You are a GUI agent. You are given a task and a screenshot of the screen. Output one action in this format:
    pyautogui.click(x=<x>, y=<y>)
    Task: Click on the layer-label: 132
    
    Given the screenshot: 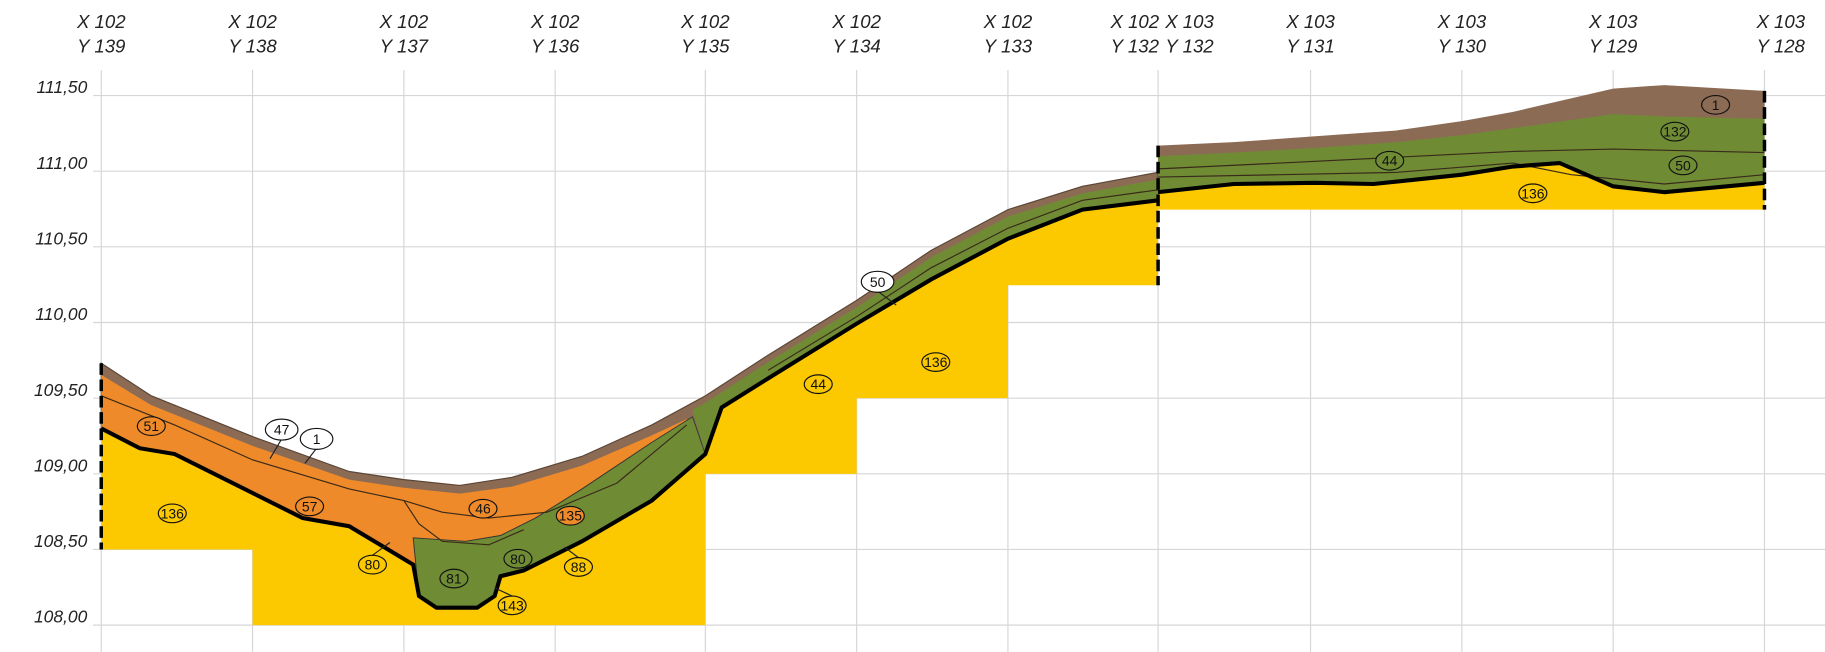 What is the action you would take?
    pyautogui.click(x=1675, y=132)
    